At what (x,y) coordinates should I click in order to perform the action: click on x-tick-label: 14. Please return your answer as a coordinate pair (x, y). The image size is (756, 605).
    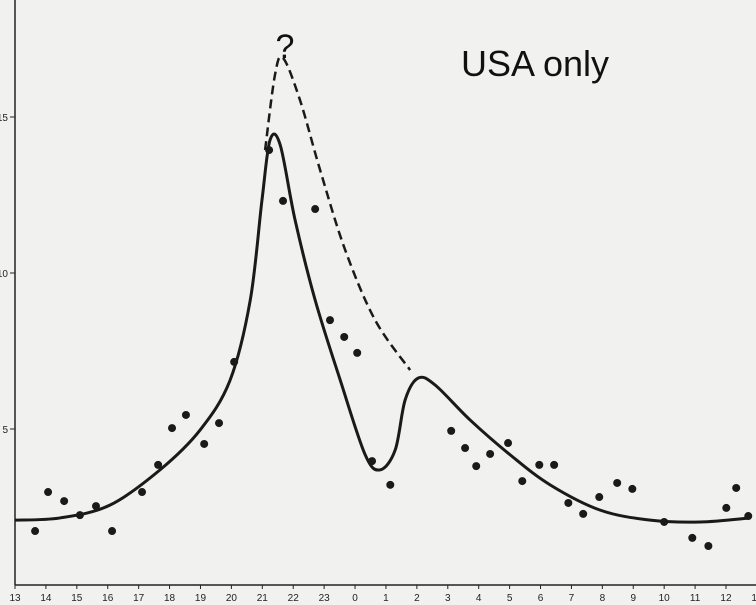
    Looking at the image, I should click on (46, 598).